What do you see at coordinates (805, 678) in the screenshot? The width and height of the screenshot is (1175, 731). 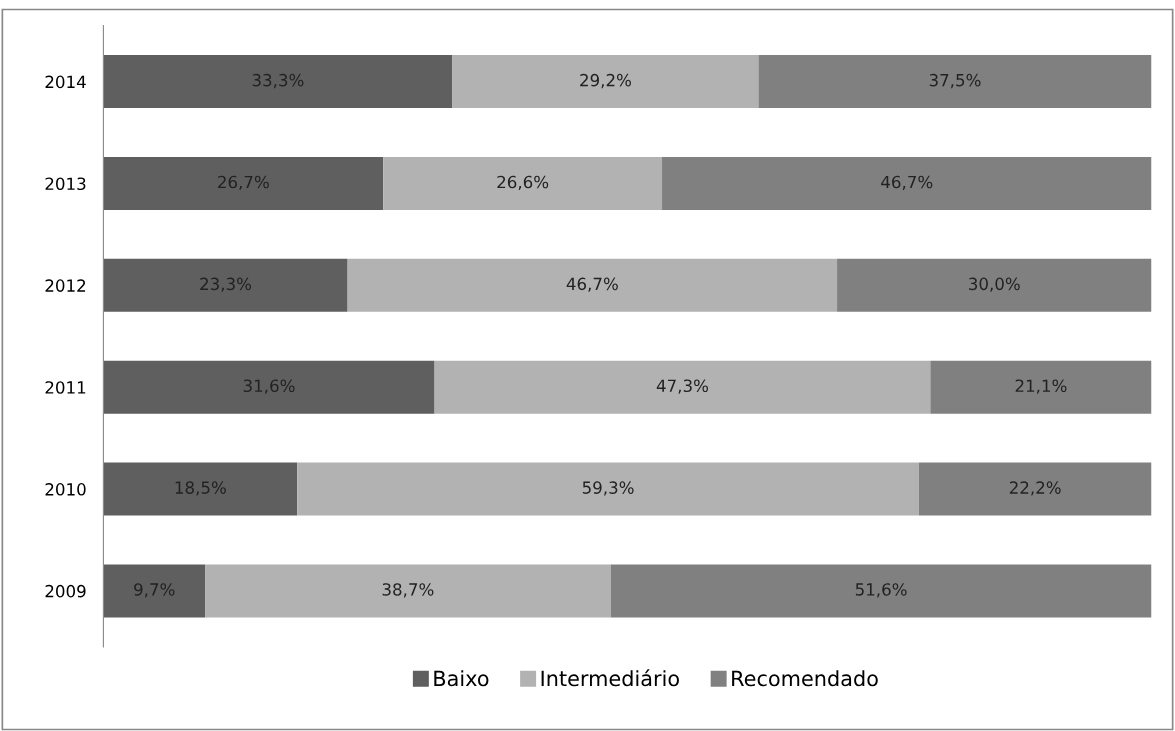 I see `legend-label: Recomendado` at bounding box center [805, 678].